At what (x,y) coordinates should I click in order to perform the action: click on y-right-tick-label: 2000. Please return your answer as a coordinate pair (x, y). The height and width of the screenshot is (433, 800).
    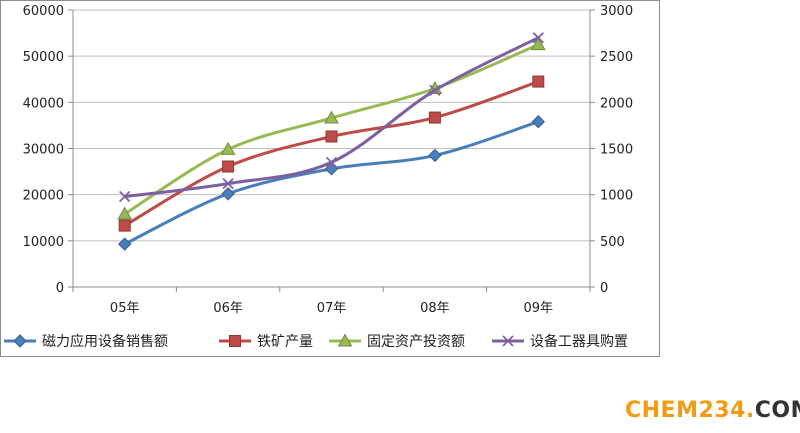
    Looking at the image, I should click on (616, 103).